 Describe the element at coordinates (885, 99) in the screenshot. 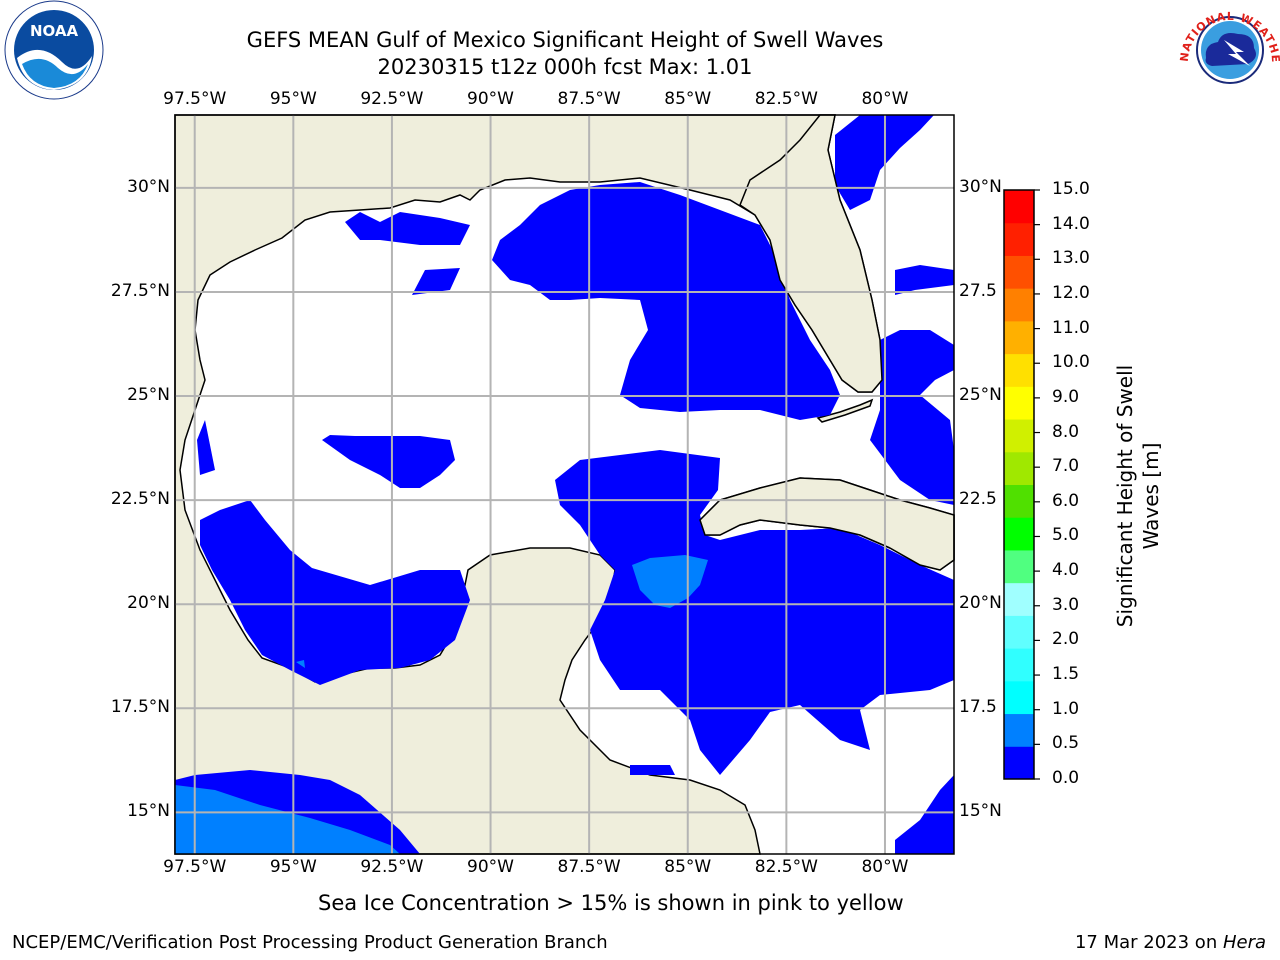

I see `lon-label-top: 80°W` at that location.